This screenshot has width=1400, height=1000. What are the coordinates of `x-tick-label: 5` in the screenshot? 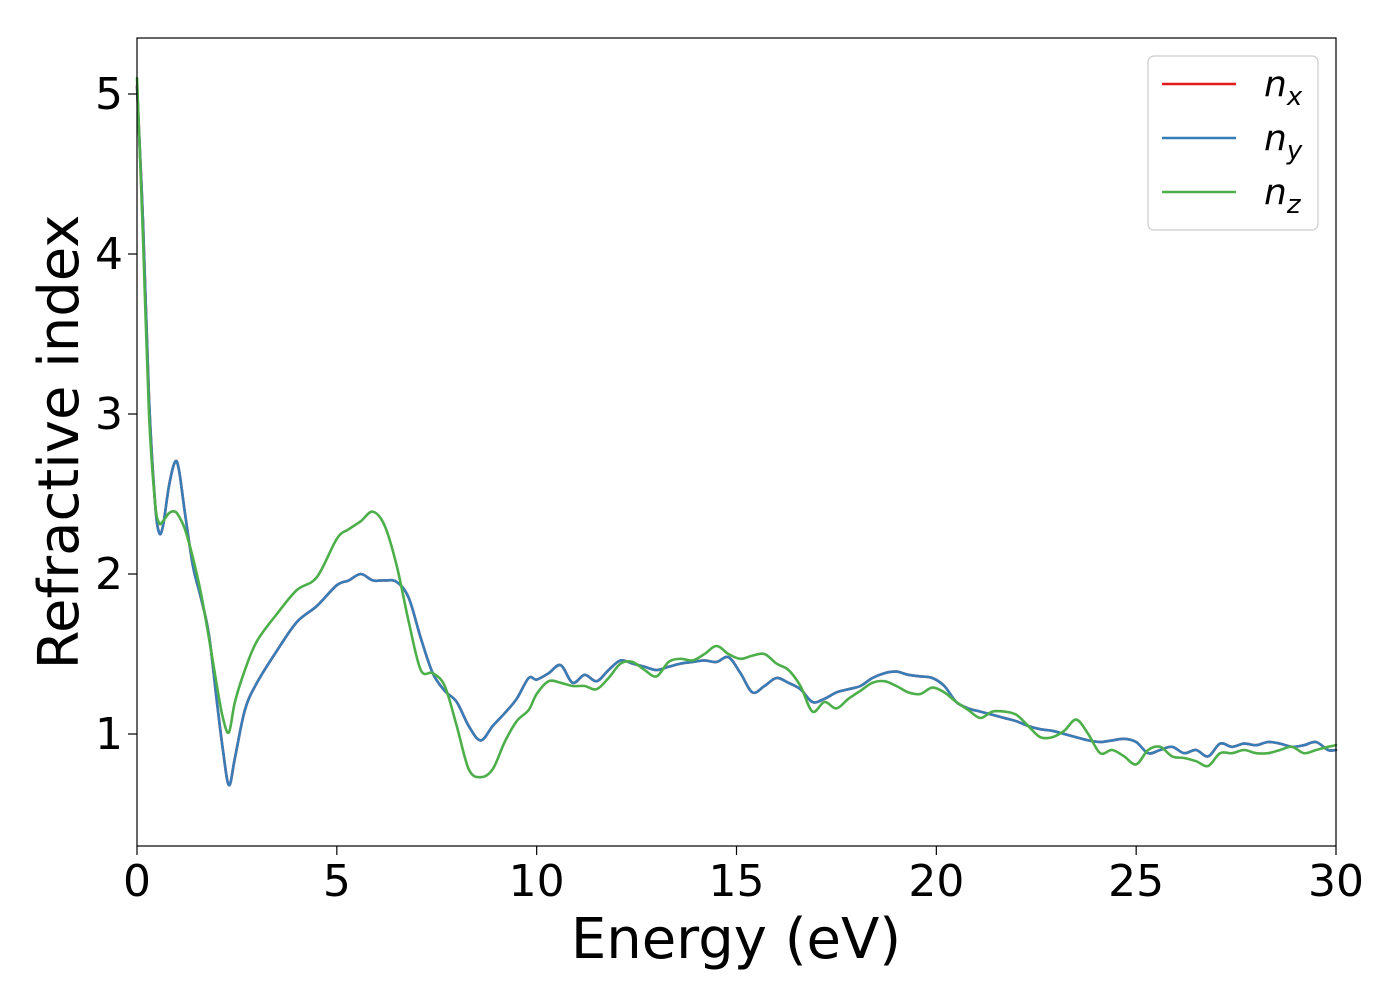 It's located at (337, 881).